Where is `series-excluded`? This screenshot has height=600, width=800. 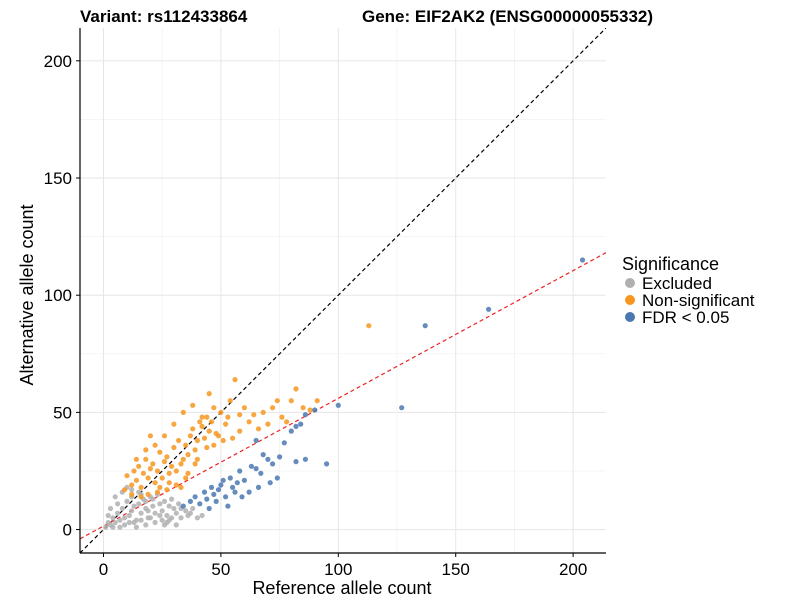
series-excluded is located at coordinates (154, 507).